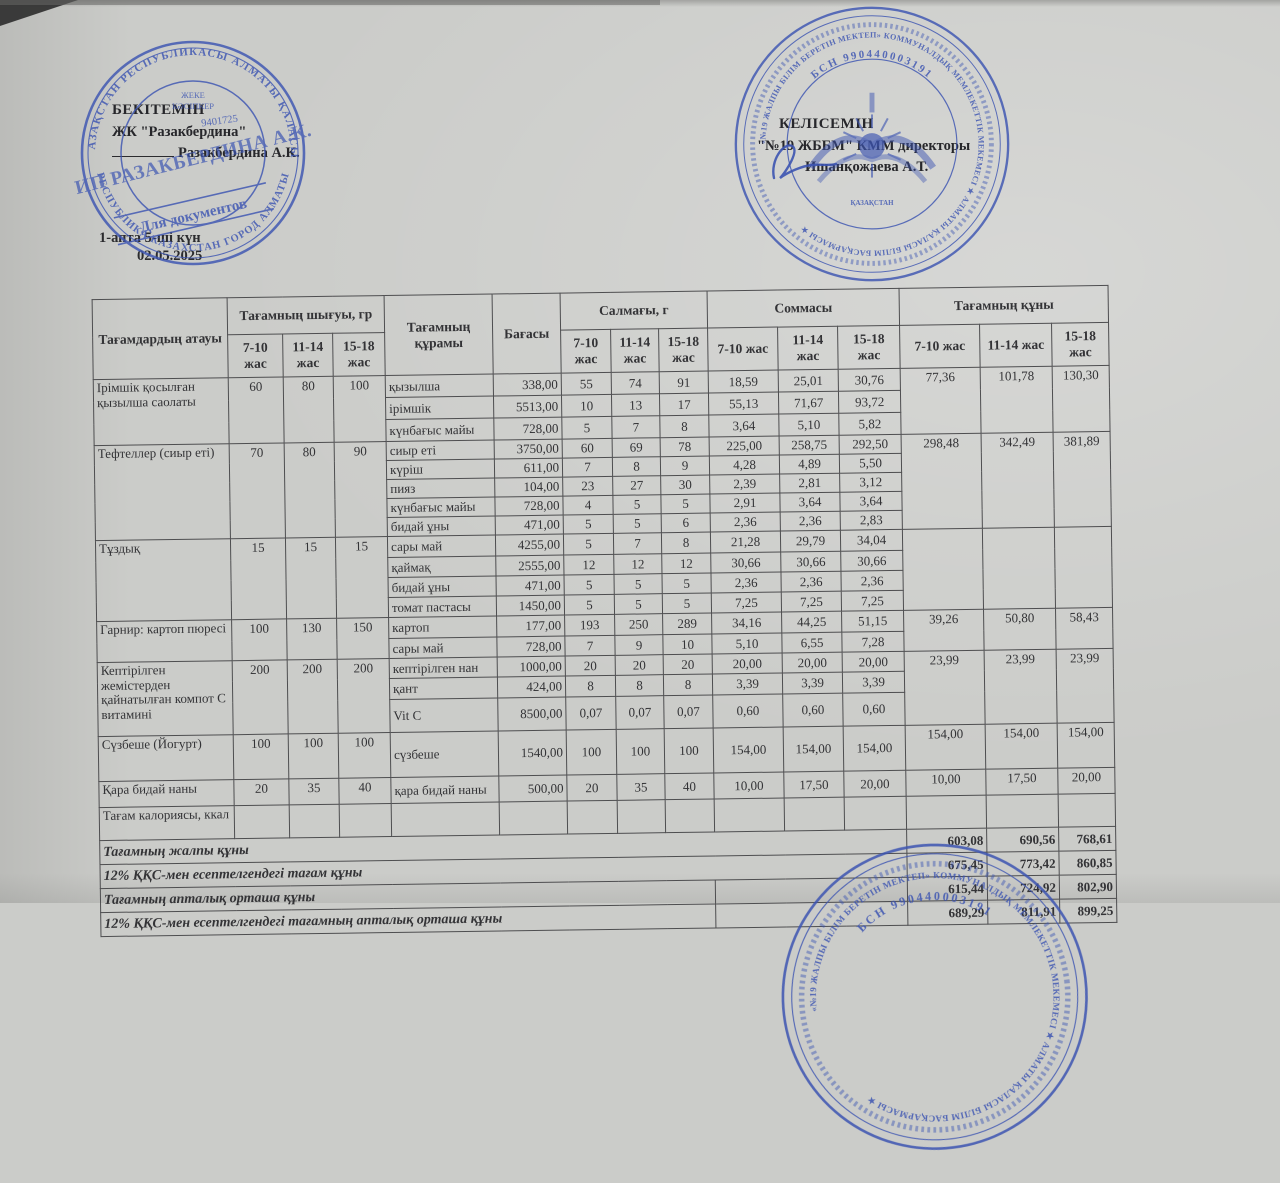 The image size is (1280, 1183). I want to click on weight-cell: 40, so click(689, 786).